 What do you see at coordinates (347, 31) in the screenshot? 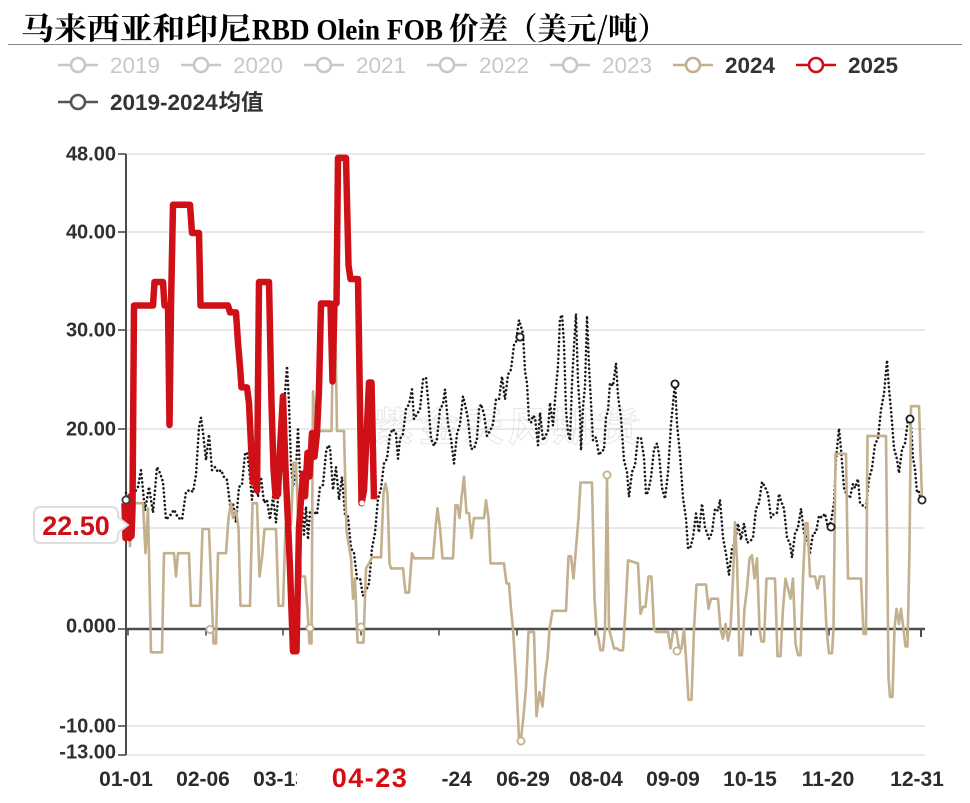
I see `svg-text: RBD Olein FOB` at bounding box center [347, 31].